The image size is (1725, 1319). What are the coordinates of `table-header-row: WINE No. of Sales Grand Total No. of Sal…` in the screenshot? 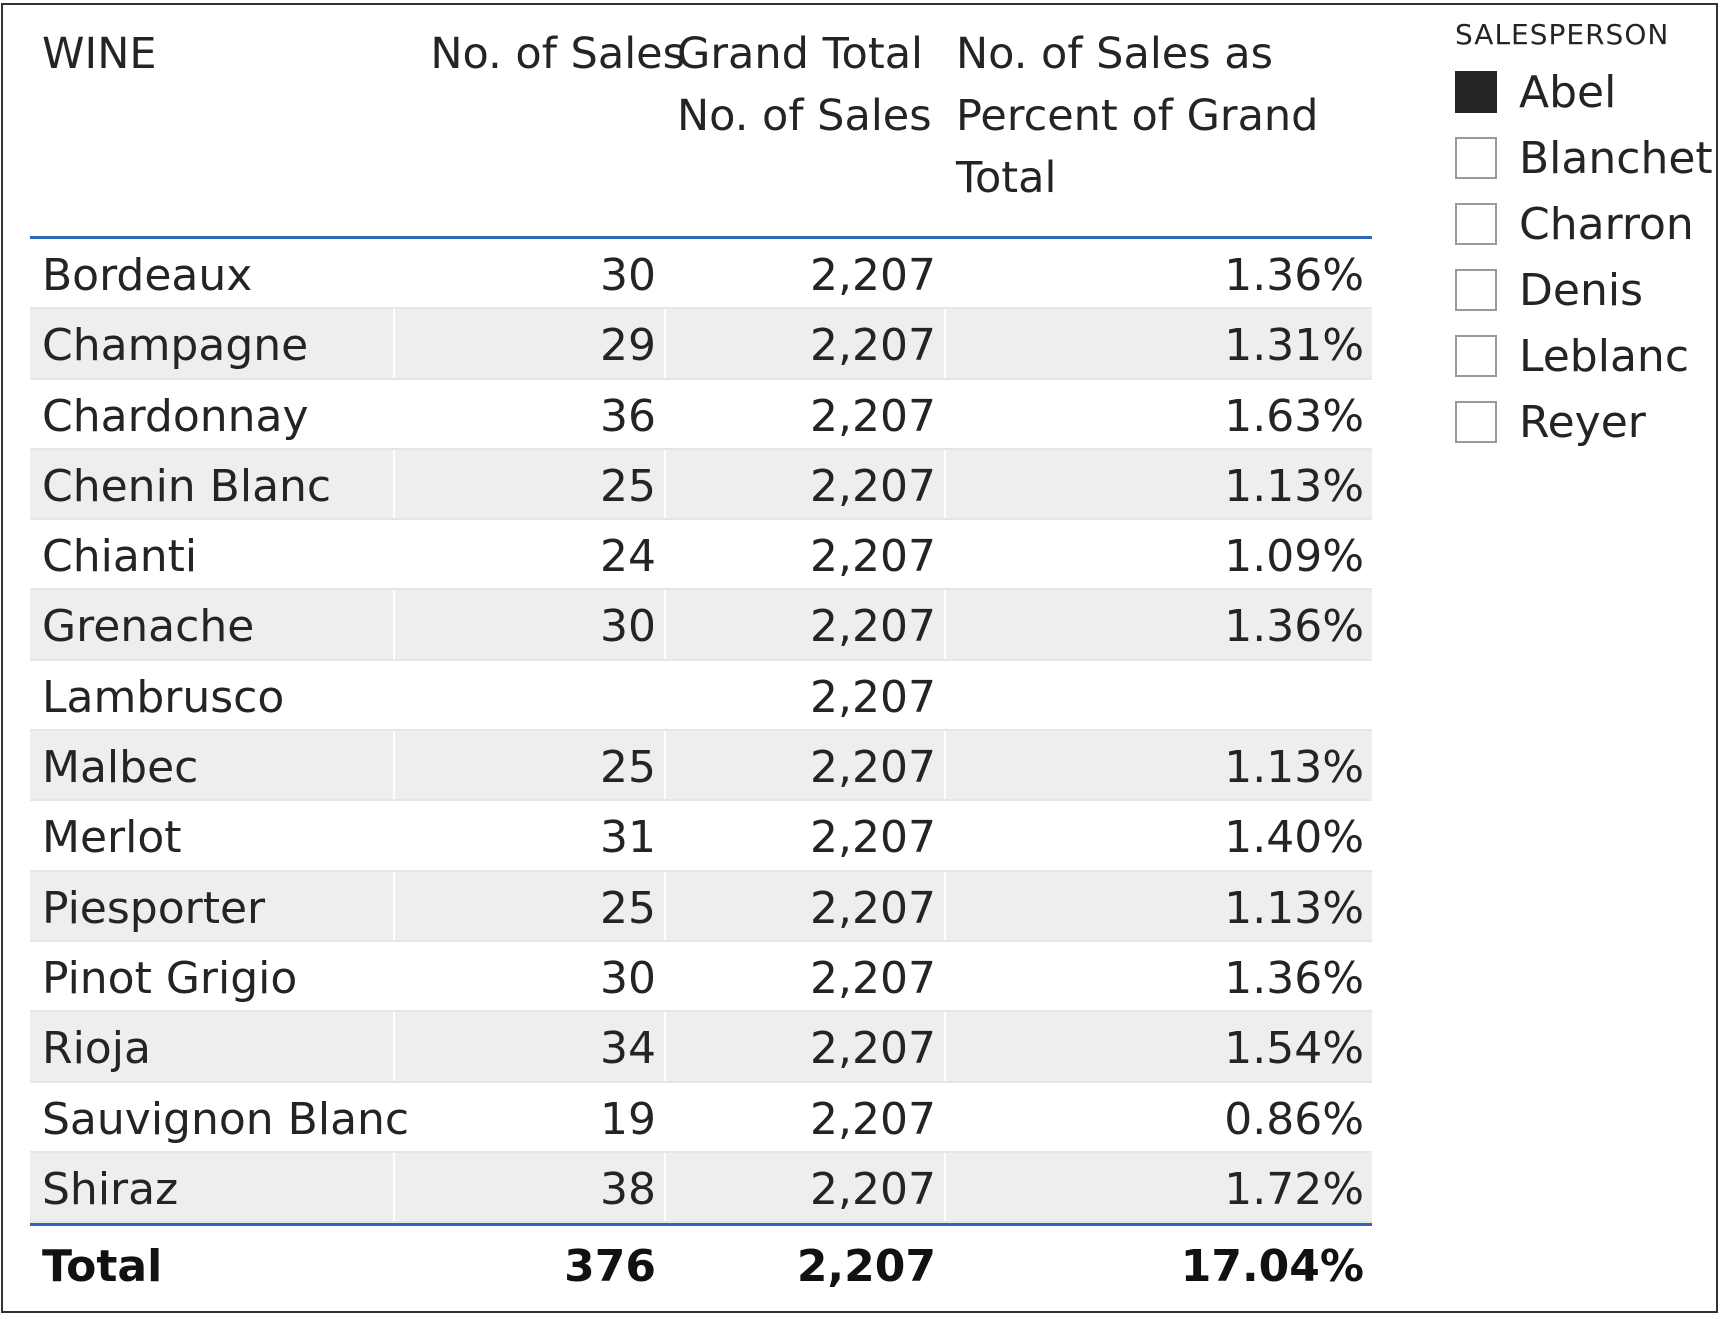 It's located at (701, 122).